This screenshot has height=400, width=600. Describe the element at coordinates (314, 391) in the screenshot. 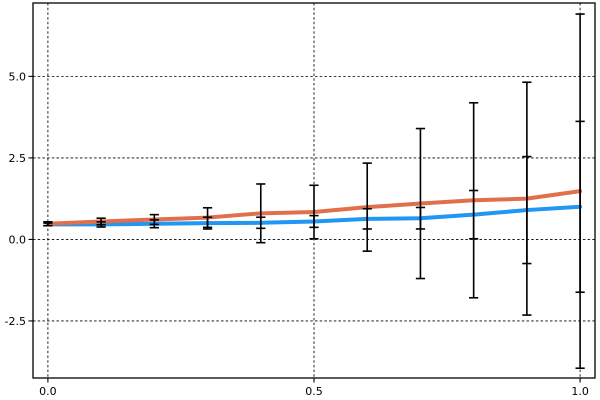

I see `x-tick-label: 0.5` at that location.